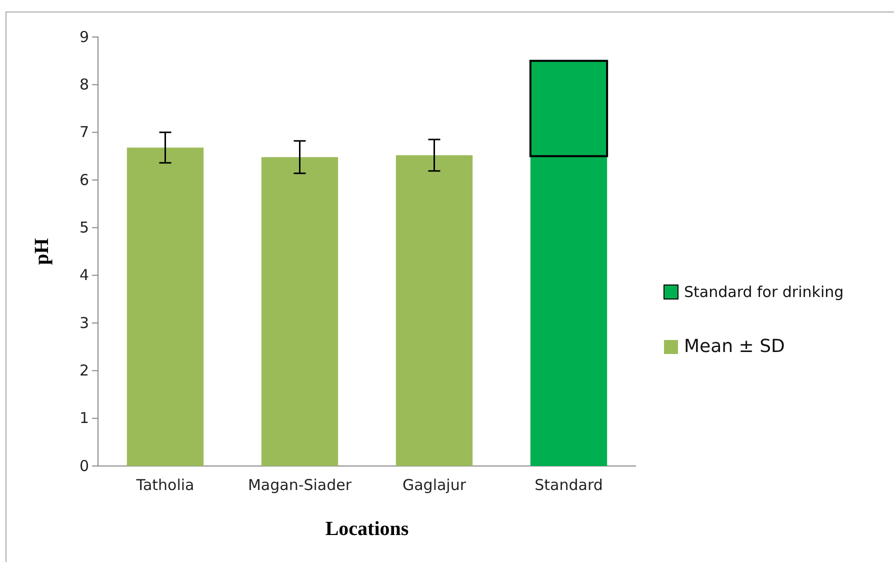 The image size is (894, 562). What do you see at coordinates (300, 485) in the screenshot?
I see `x-tick-label: Magan-Siader` at bounding box center [300, 485].